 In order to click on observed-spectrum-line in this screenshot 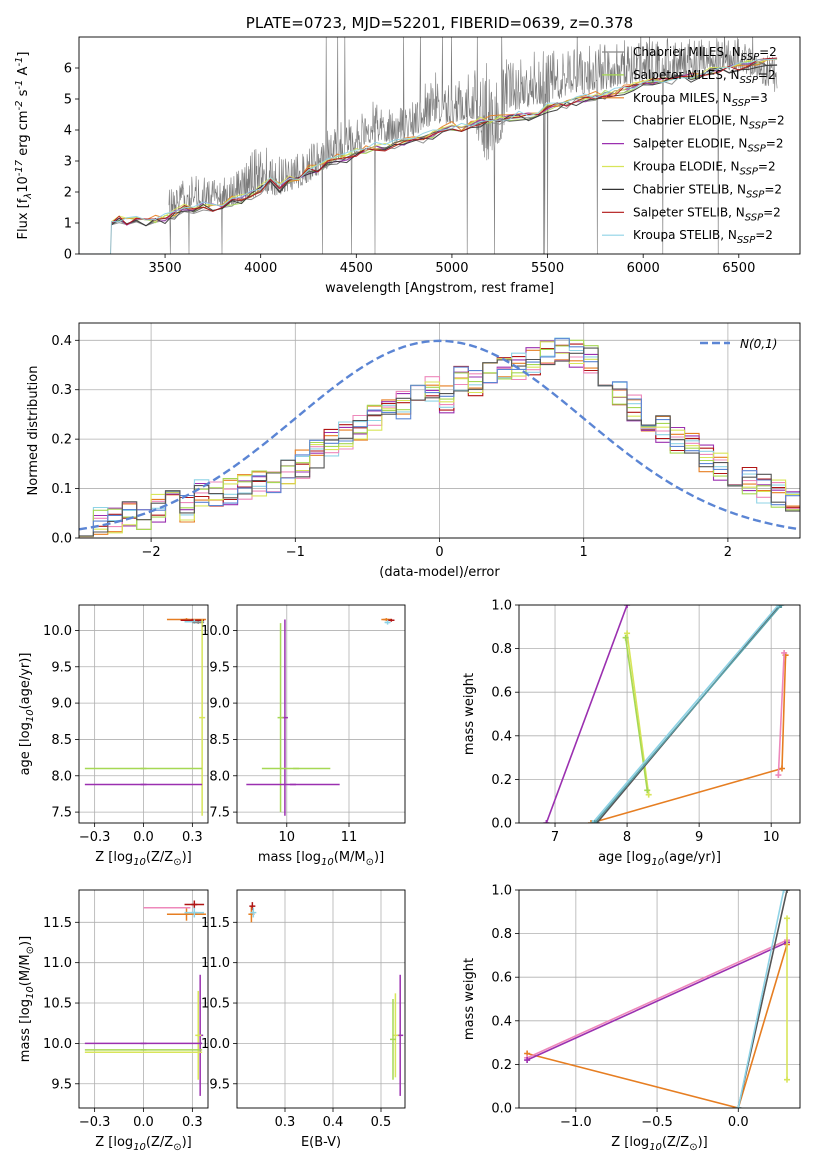, I will do `click(473, 145)`.